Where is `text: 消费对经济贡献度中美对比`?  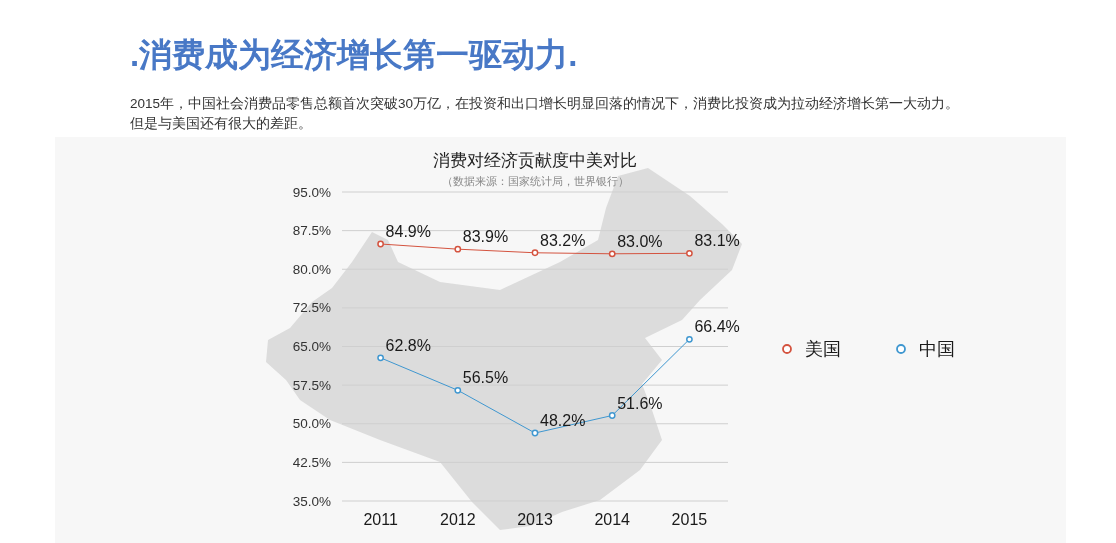 text: 消费对经济贡献度中美对比 is located at coordinates (535, 160).